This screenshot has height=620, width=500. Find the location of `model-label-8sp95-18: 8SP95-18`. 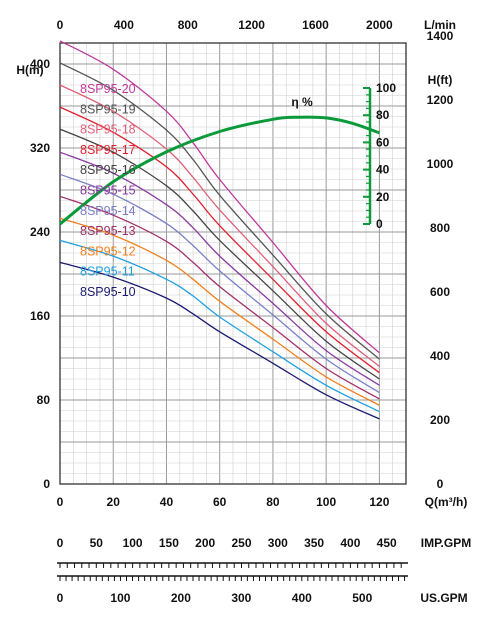

model-label-8sp95-18: 8SP95-18 is located at coordinates (108, 130).